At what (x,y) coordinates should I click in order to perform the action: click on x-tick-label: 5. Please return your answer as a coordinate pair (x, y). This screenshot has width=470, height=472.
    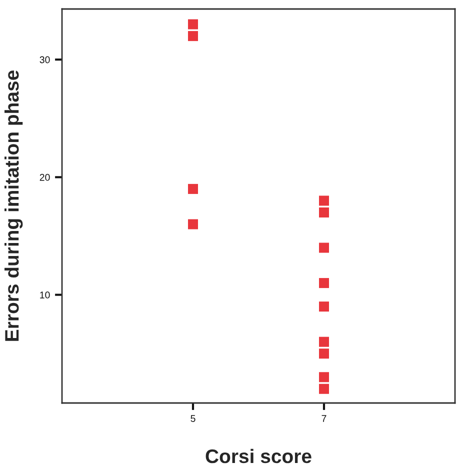
    Looking at the image, I should click on (193, 418).